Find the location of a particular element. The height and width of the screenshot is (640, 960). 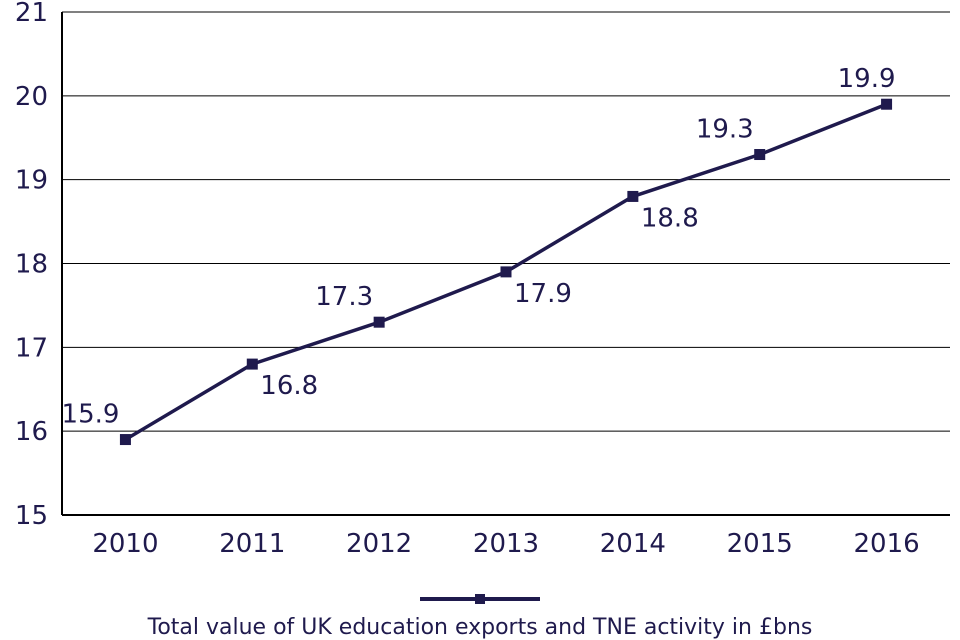

data-label: 16.8 is located at coordinates (289, 386).